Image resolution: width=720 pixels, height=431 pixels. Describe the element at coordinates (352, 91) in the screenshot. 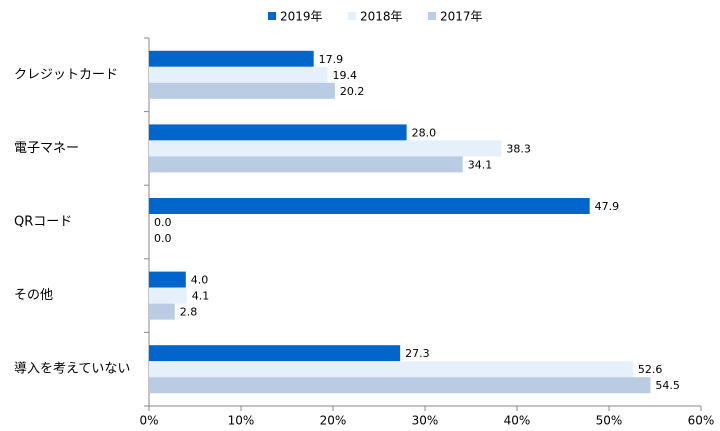

I see `value-label: 20.2` at that location.